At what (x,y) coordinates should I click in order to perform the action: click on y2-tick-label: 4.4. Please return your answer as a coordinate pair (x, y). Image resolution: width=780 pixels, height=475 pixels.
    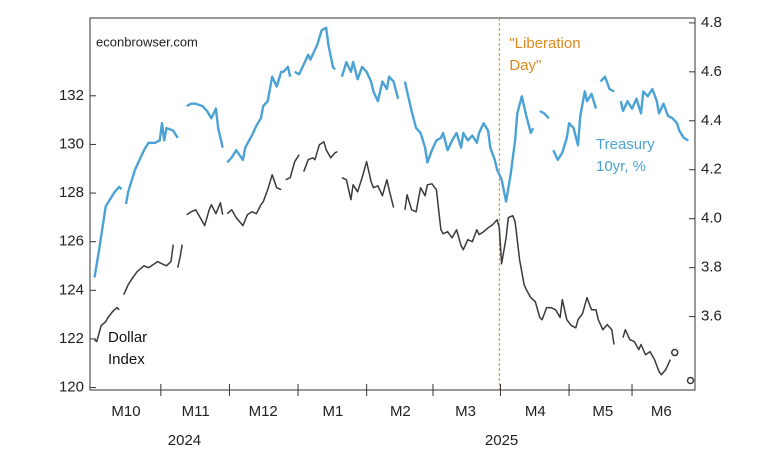
    Looking at the image, I should click on (711, 120).